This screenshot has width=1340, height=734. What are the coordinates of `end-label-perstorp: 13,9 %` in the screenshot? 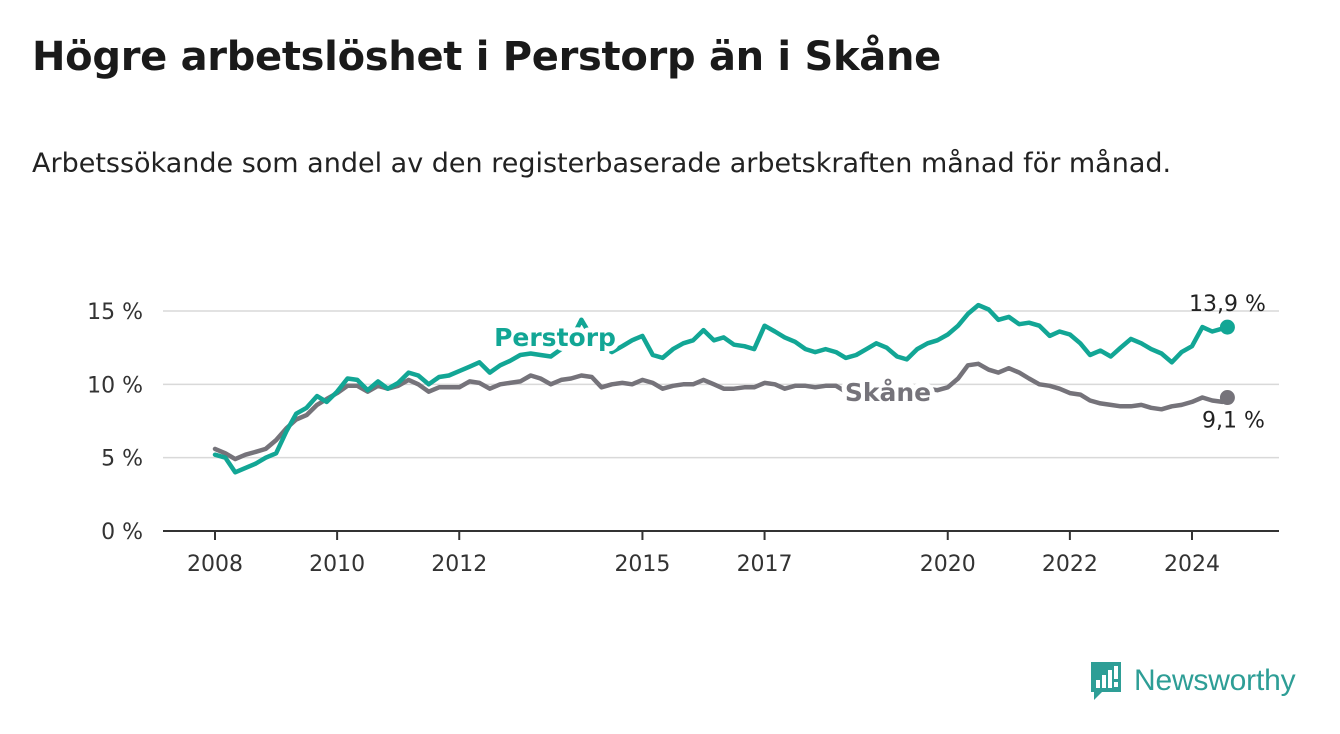 It's located at (1227, 304).